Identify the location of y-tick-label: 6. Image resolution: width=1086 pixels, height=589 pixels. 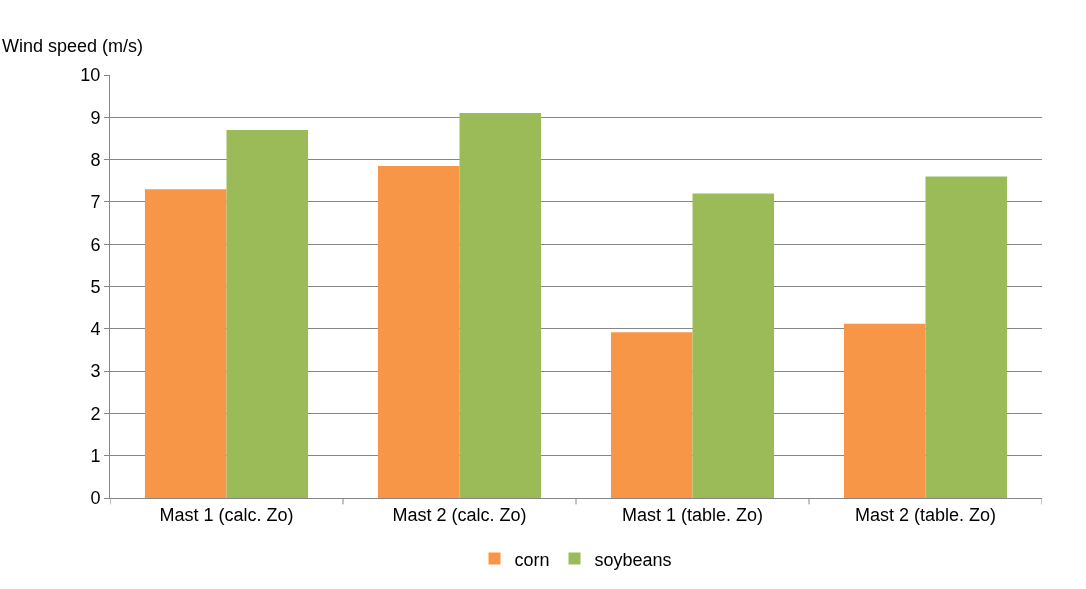
(95, 244).